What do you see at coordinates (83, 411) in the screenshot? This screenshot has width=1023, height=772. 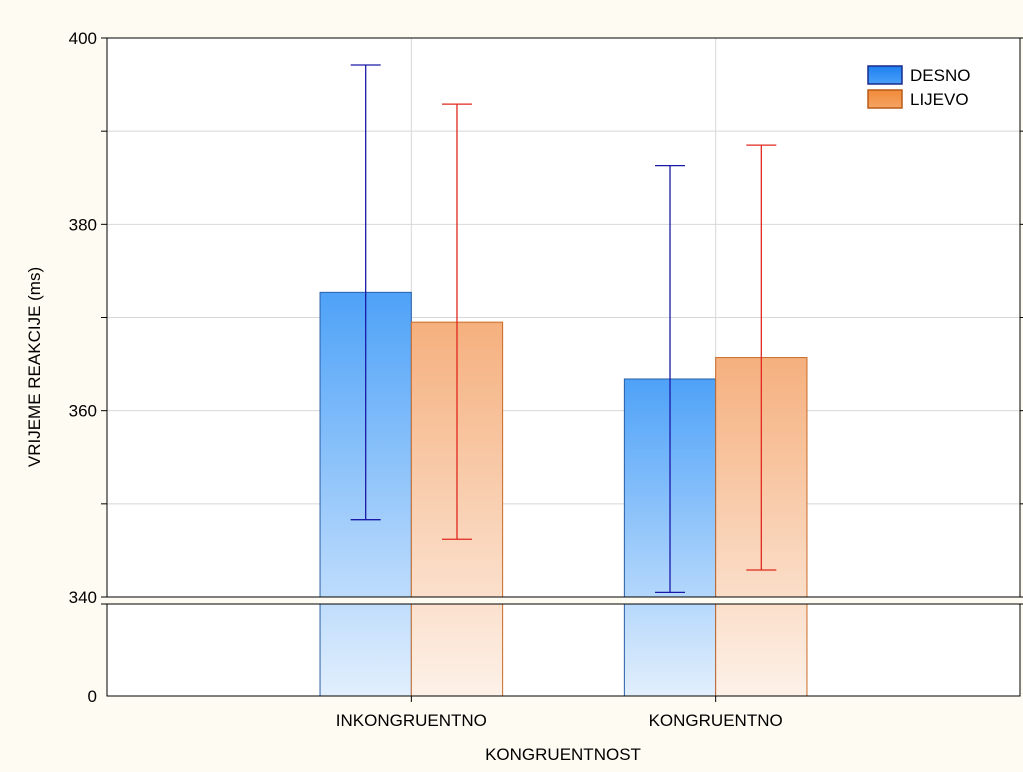 I see `y-tick-label: 360` at bounding box center [83, 411].